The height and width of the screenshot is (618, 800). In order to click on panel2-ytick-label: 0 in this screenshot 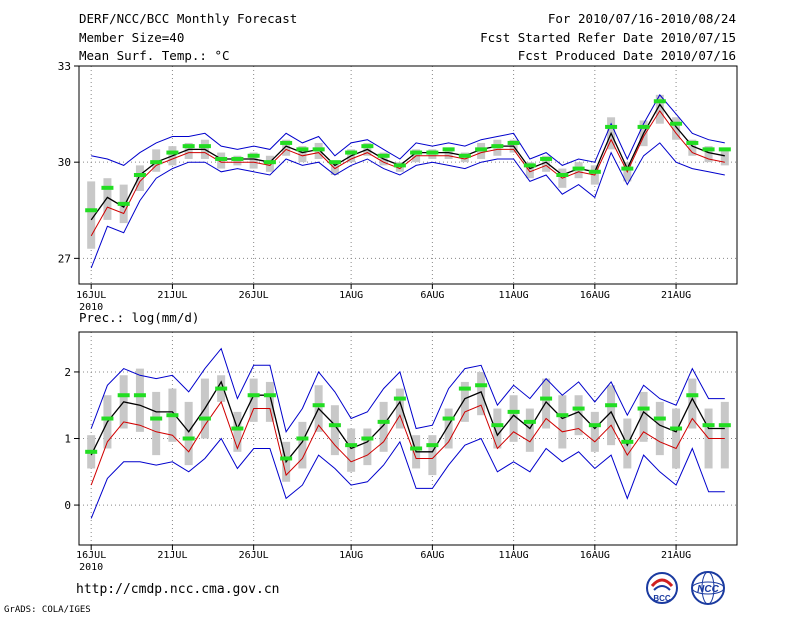, I will do `click(67, 505)`.